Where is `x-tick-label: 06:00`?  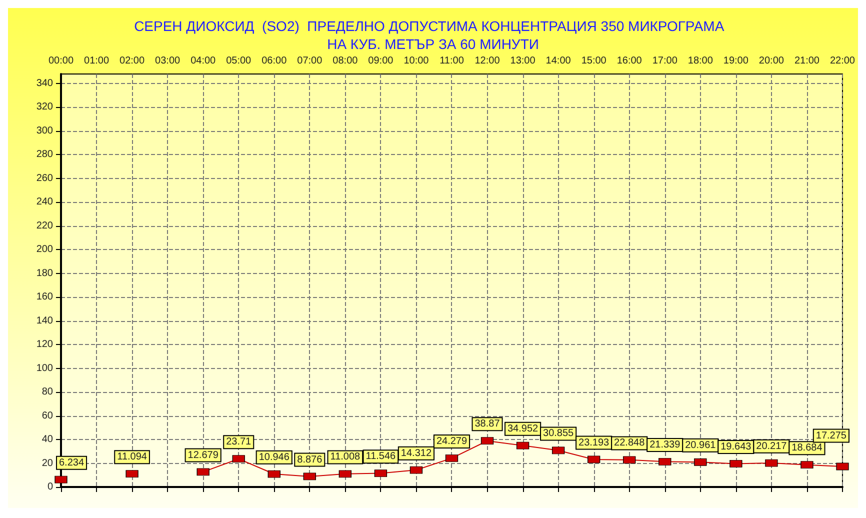 x-tick-label: 06:00 is located at coordinates (275, 61).